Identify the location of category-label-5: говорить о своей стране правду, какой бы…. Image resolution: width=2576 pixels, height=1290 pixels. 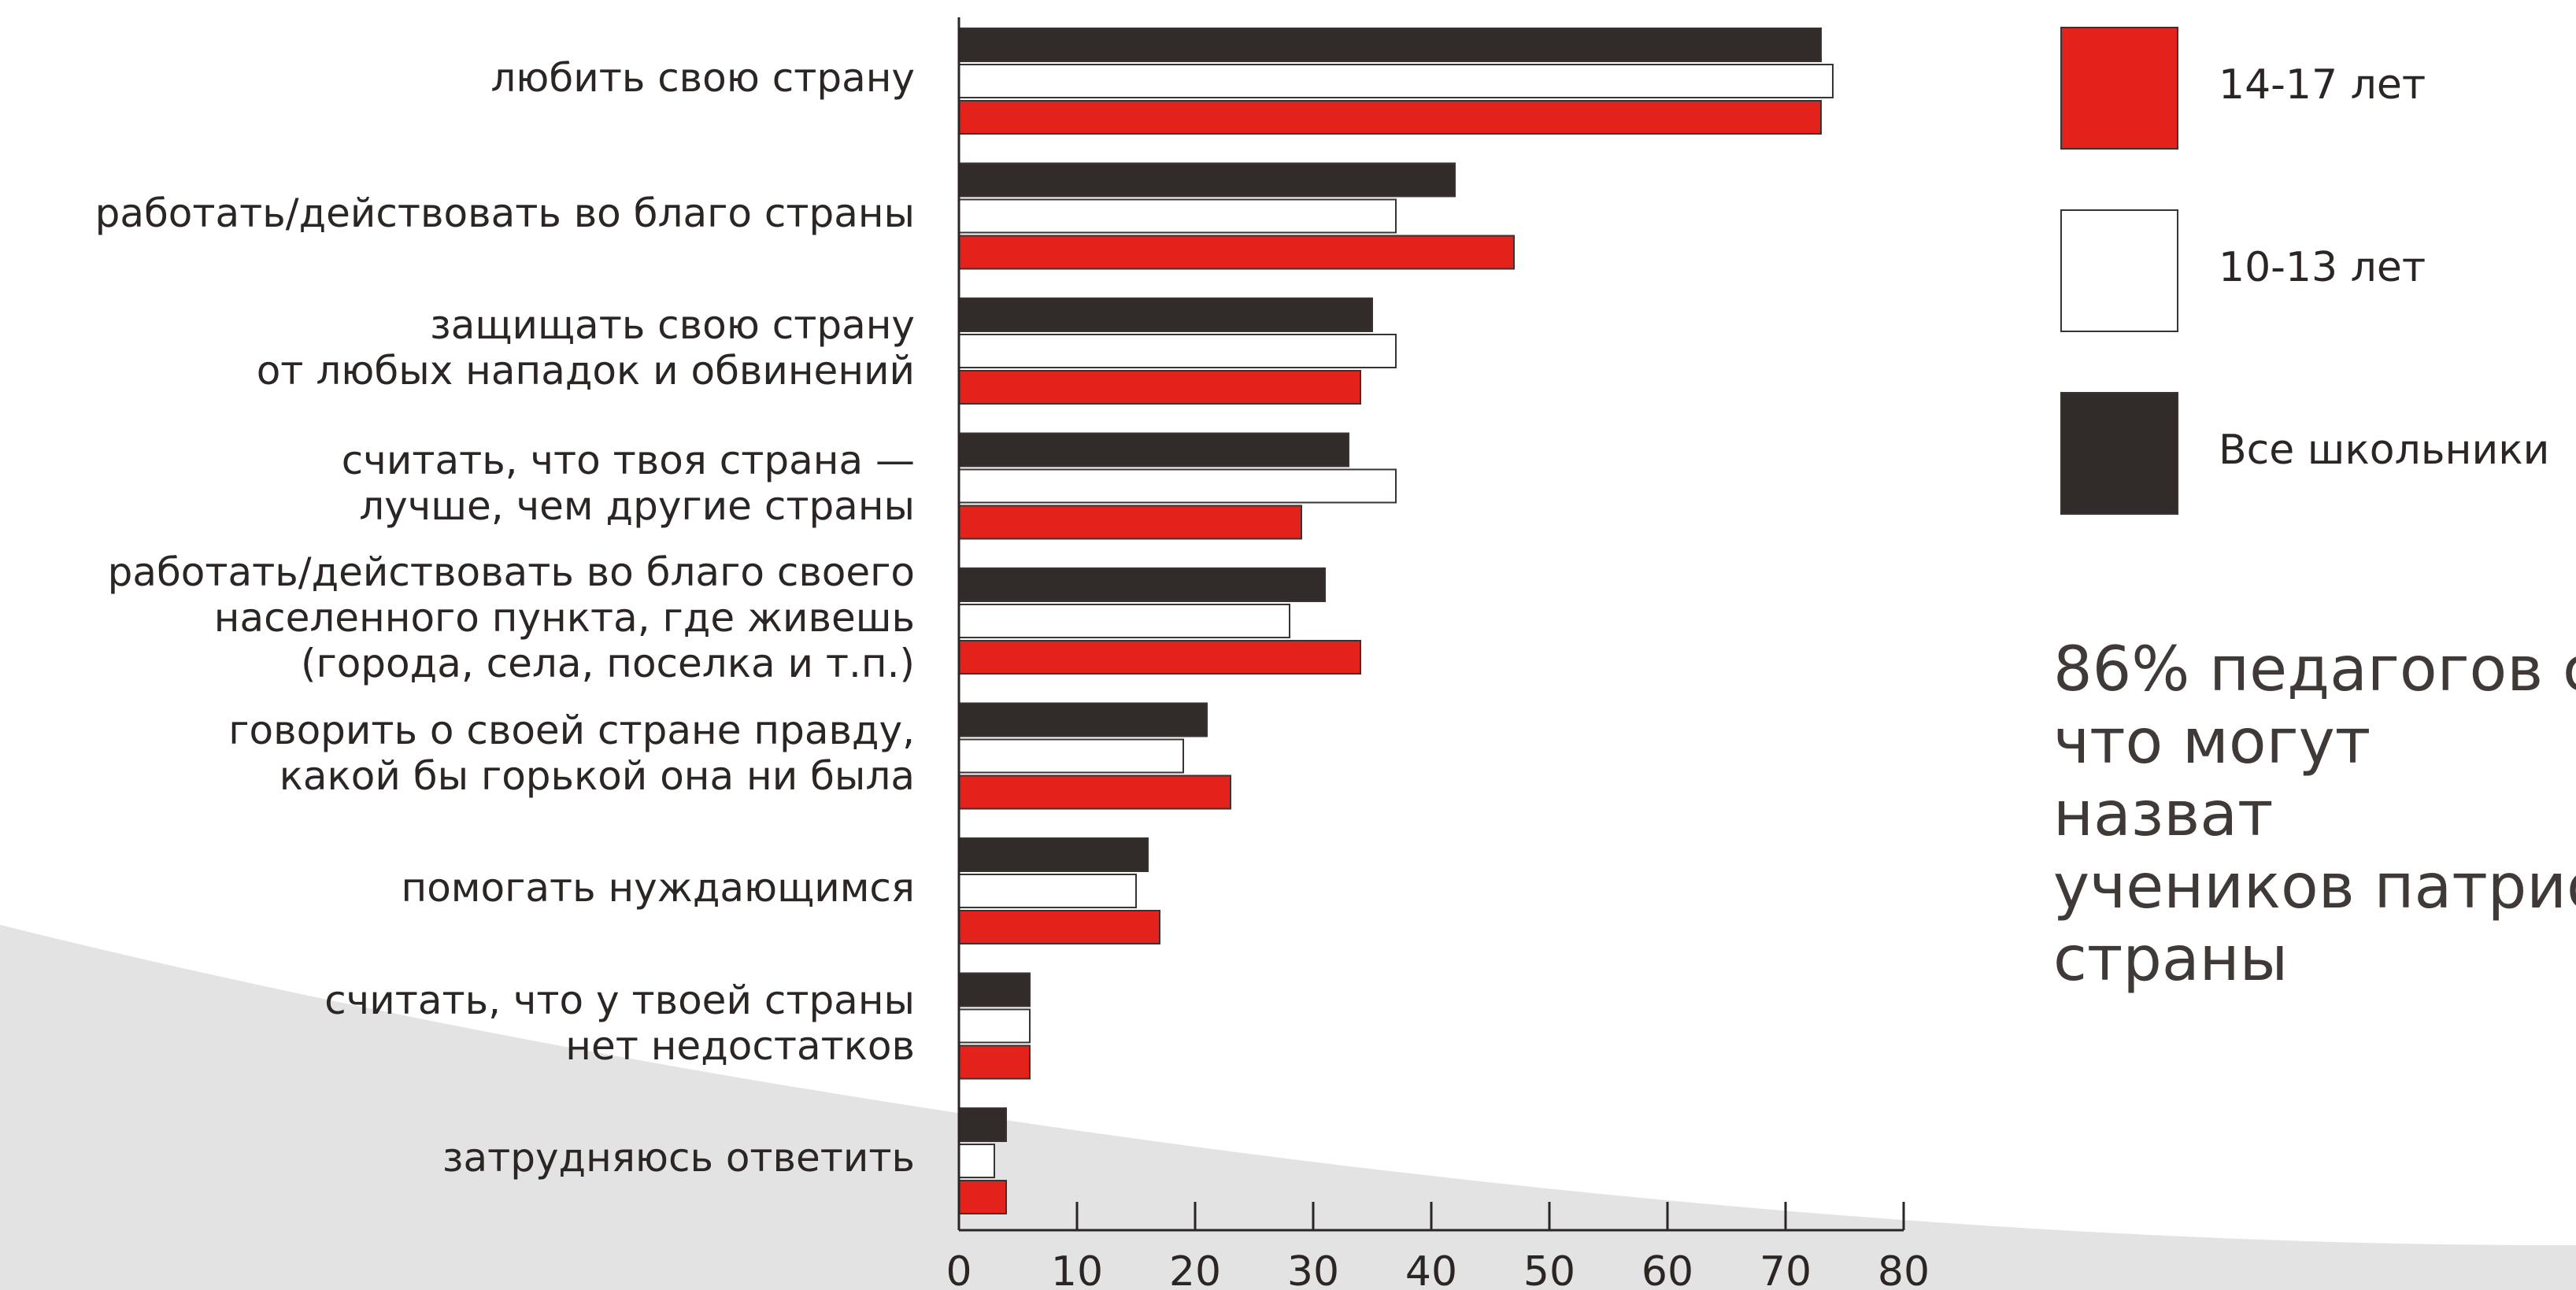
(571, 753).